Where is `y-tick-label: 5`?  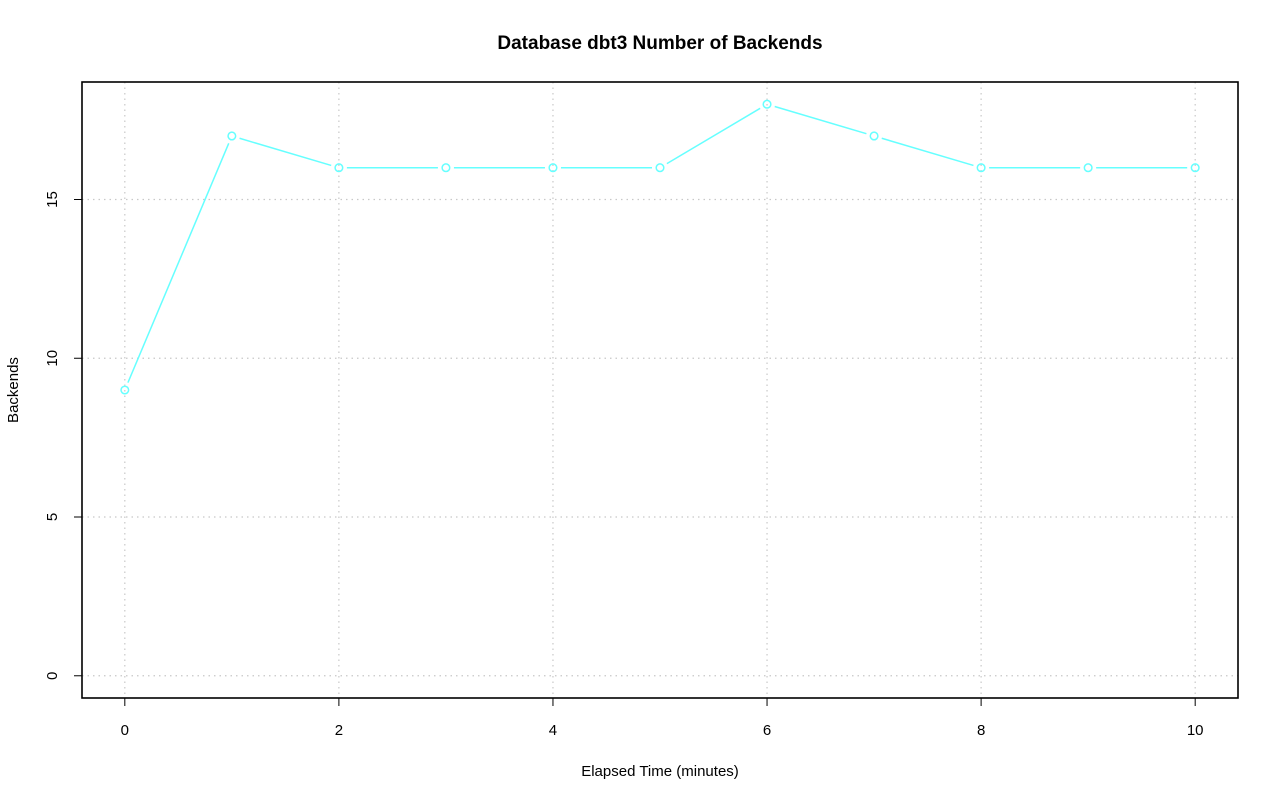
y-tick-label: 5 is located at coordinates (52, 517).